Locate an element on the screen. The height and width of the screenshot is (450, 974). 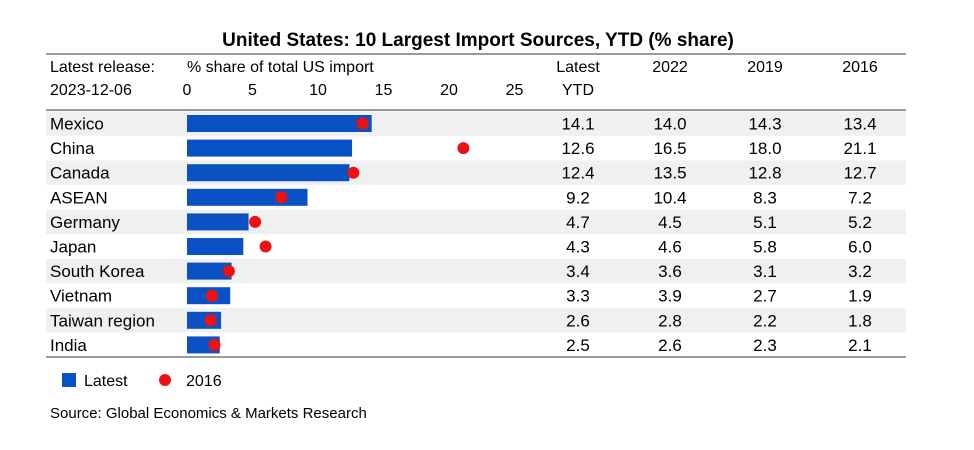
table-row: Mexico 14.1 14.0 14.3 13.4 is located at coordinates (463, 124).